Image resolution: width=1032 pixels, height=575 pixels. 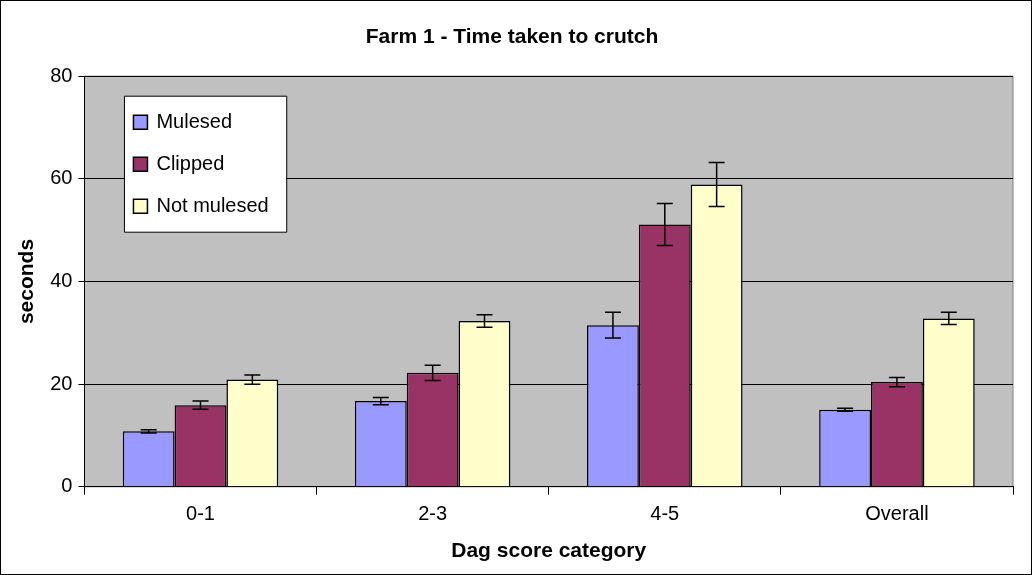 What do you see at coordinates (26, 281) in the screenshot?
I see `y-axis-title: seconds` at bounding box center [26, 281].